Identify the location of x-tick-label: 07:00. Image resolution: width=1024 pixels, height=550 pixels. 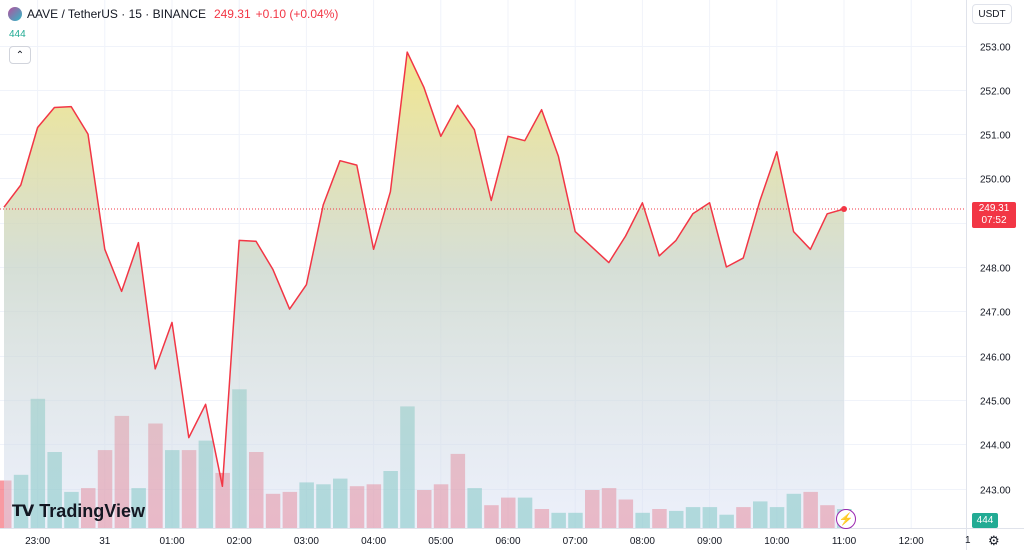
(575, 541).